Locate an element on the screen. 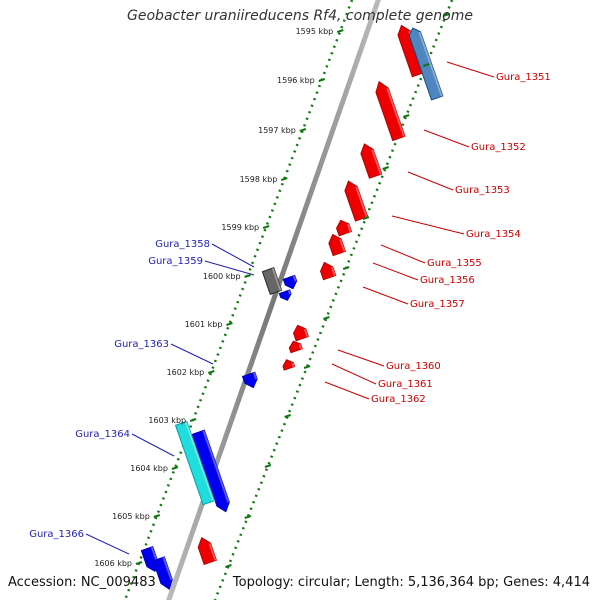 The width and height of the screenshot is (600, 600). kbp-tick-label: 1603 kbp is located at coordinates (167, 420).